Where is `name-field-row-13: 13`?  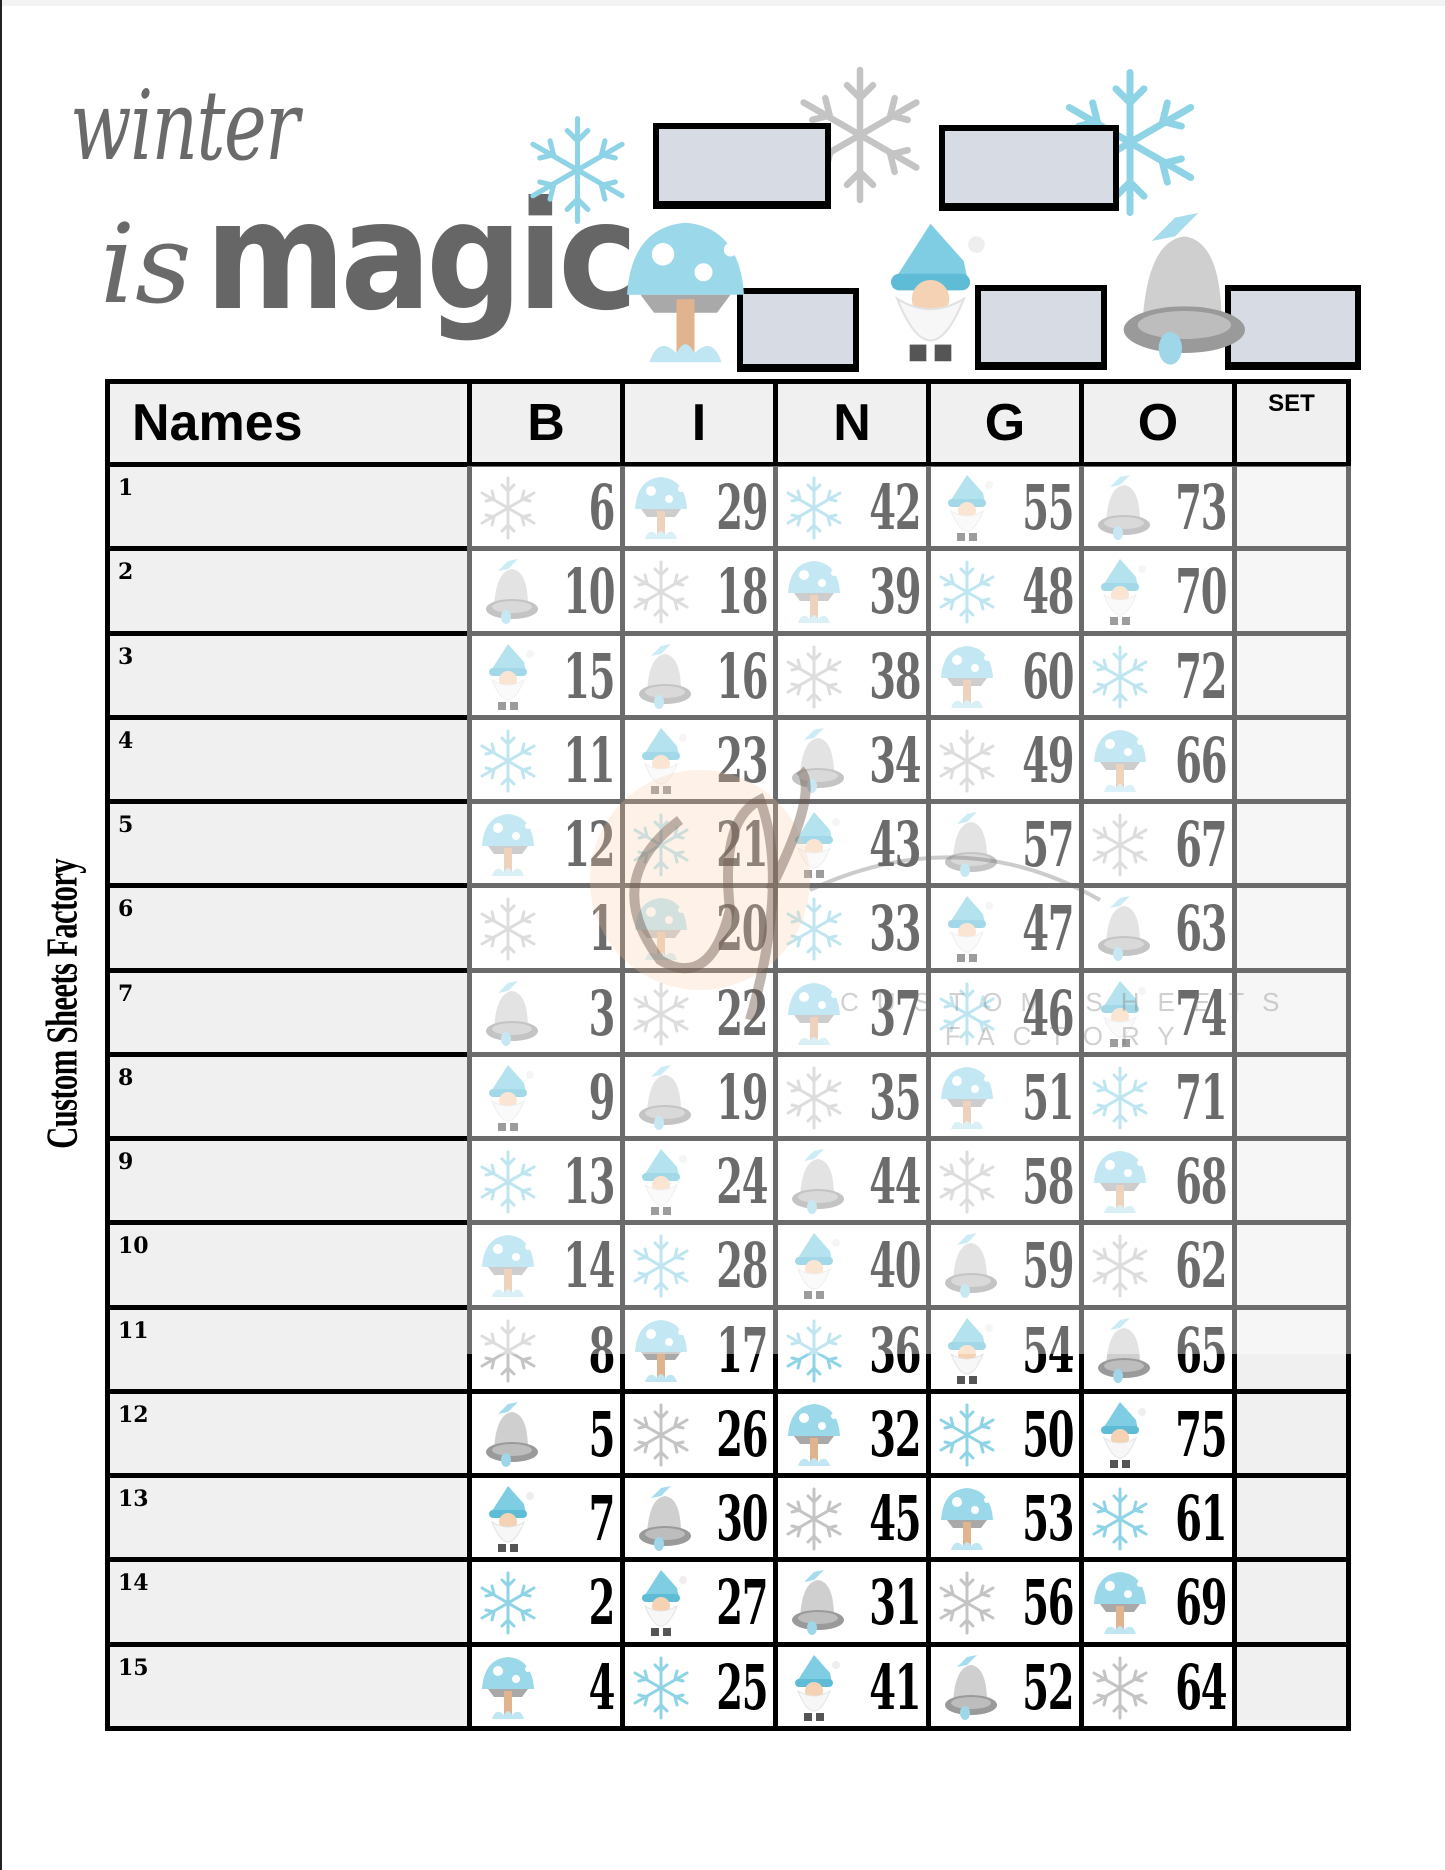
name-field-row-13: 13 is located at coordinates (288, 1518).